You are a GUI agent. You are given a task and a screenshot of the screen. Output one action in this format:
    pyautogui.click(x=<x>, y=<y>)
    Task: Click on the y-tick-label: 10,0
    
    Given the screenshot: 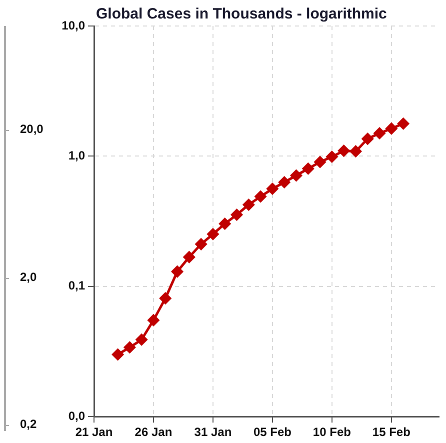 What is the action you would take?
    pyautogui.click(x=74, y=25)
    